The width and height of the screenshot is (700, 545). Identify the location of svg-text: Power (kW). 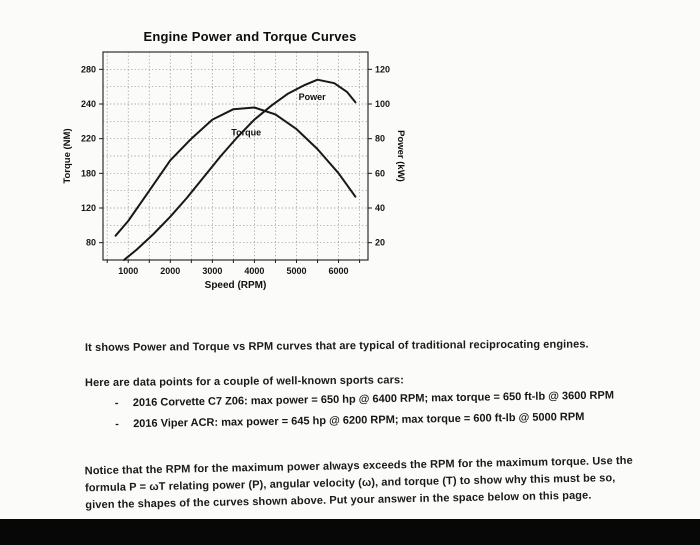
(400, 156).